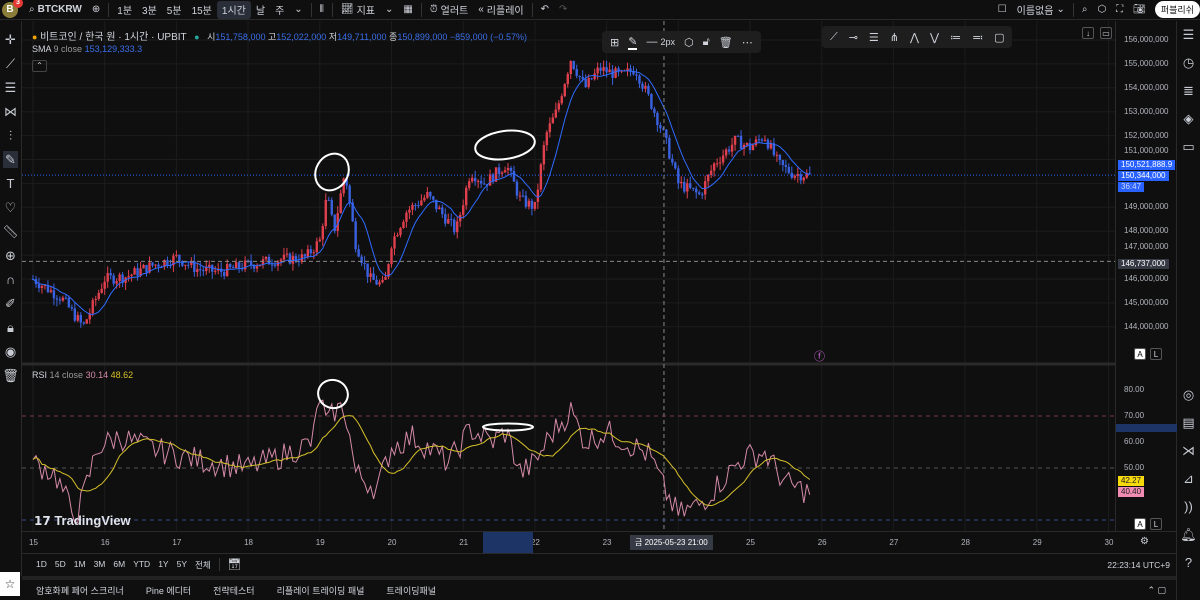 Image resolution: width=1200 pixels, height=600 pixels. I want to click on add-template-icon: ⊞, so click(615, 42).